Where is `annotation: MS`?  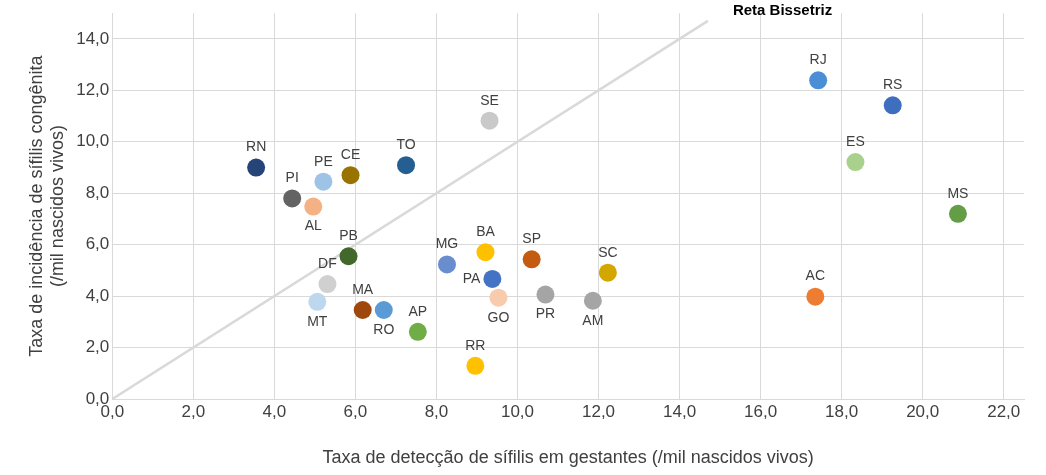
annotation: MS is located at coordinates (958, 192).